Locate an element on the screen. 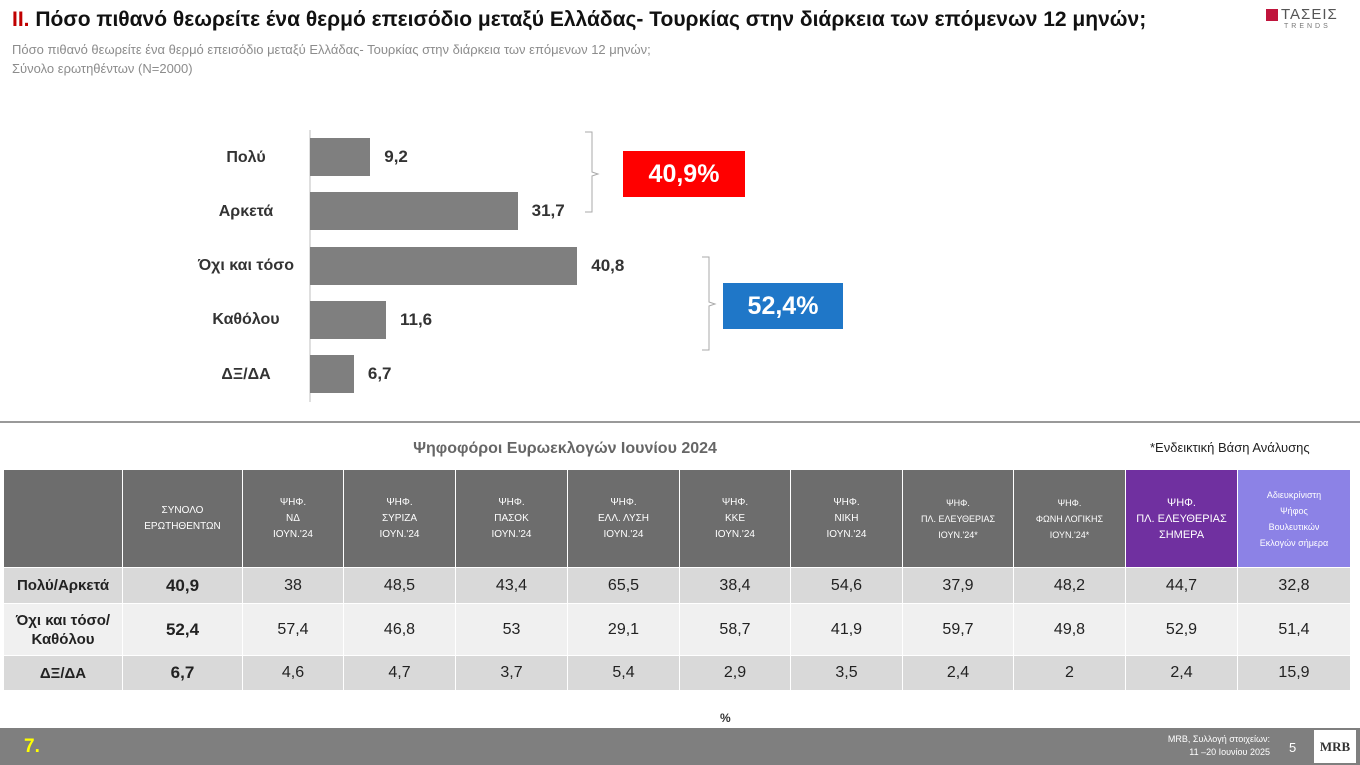  page-number: 5 is located at coordinates (1293, 747).